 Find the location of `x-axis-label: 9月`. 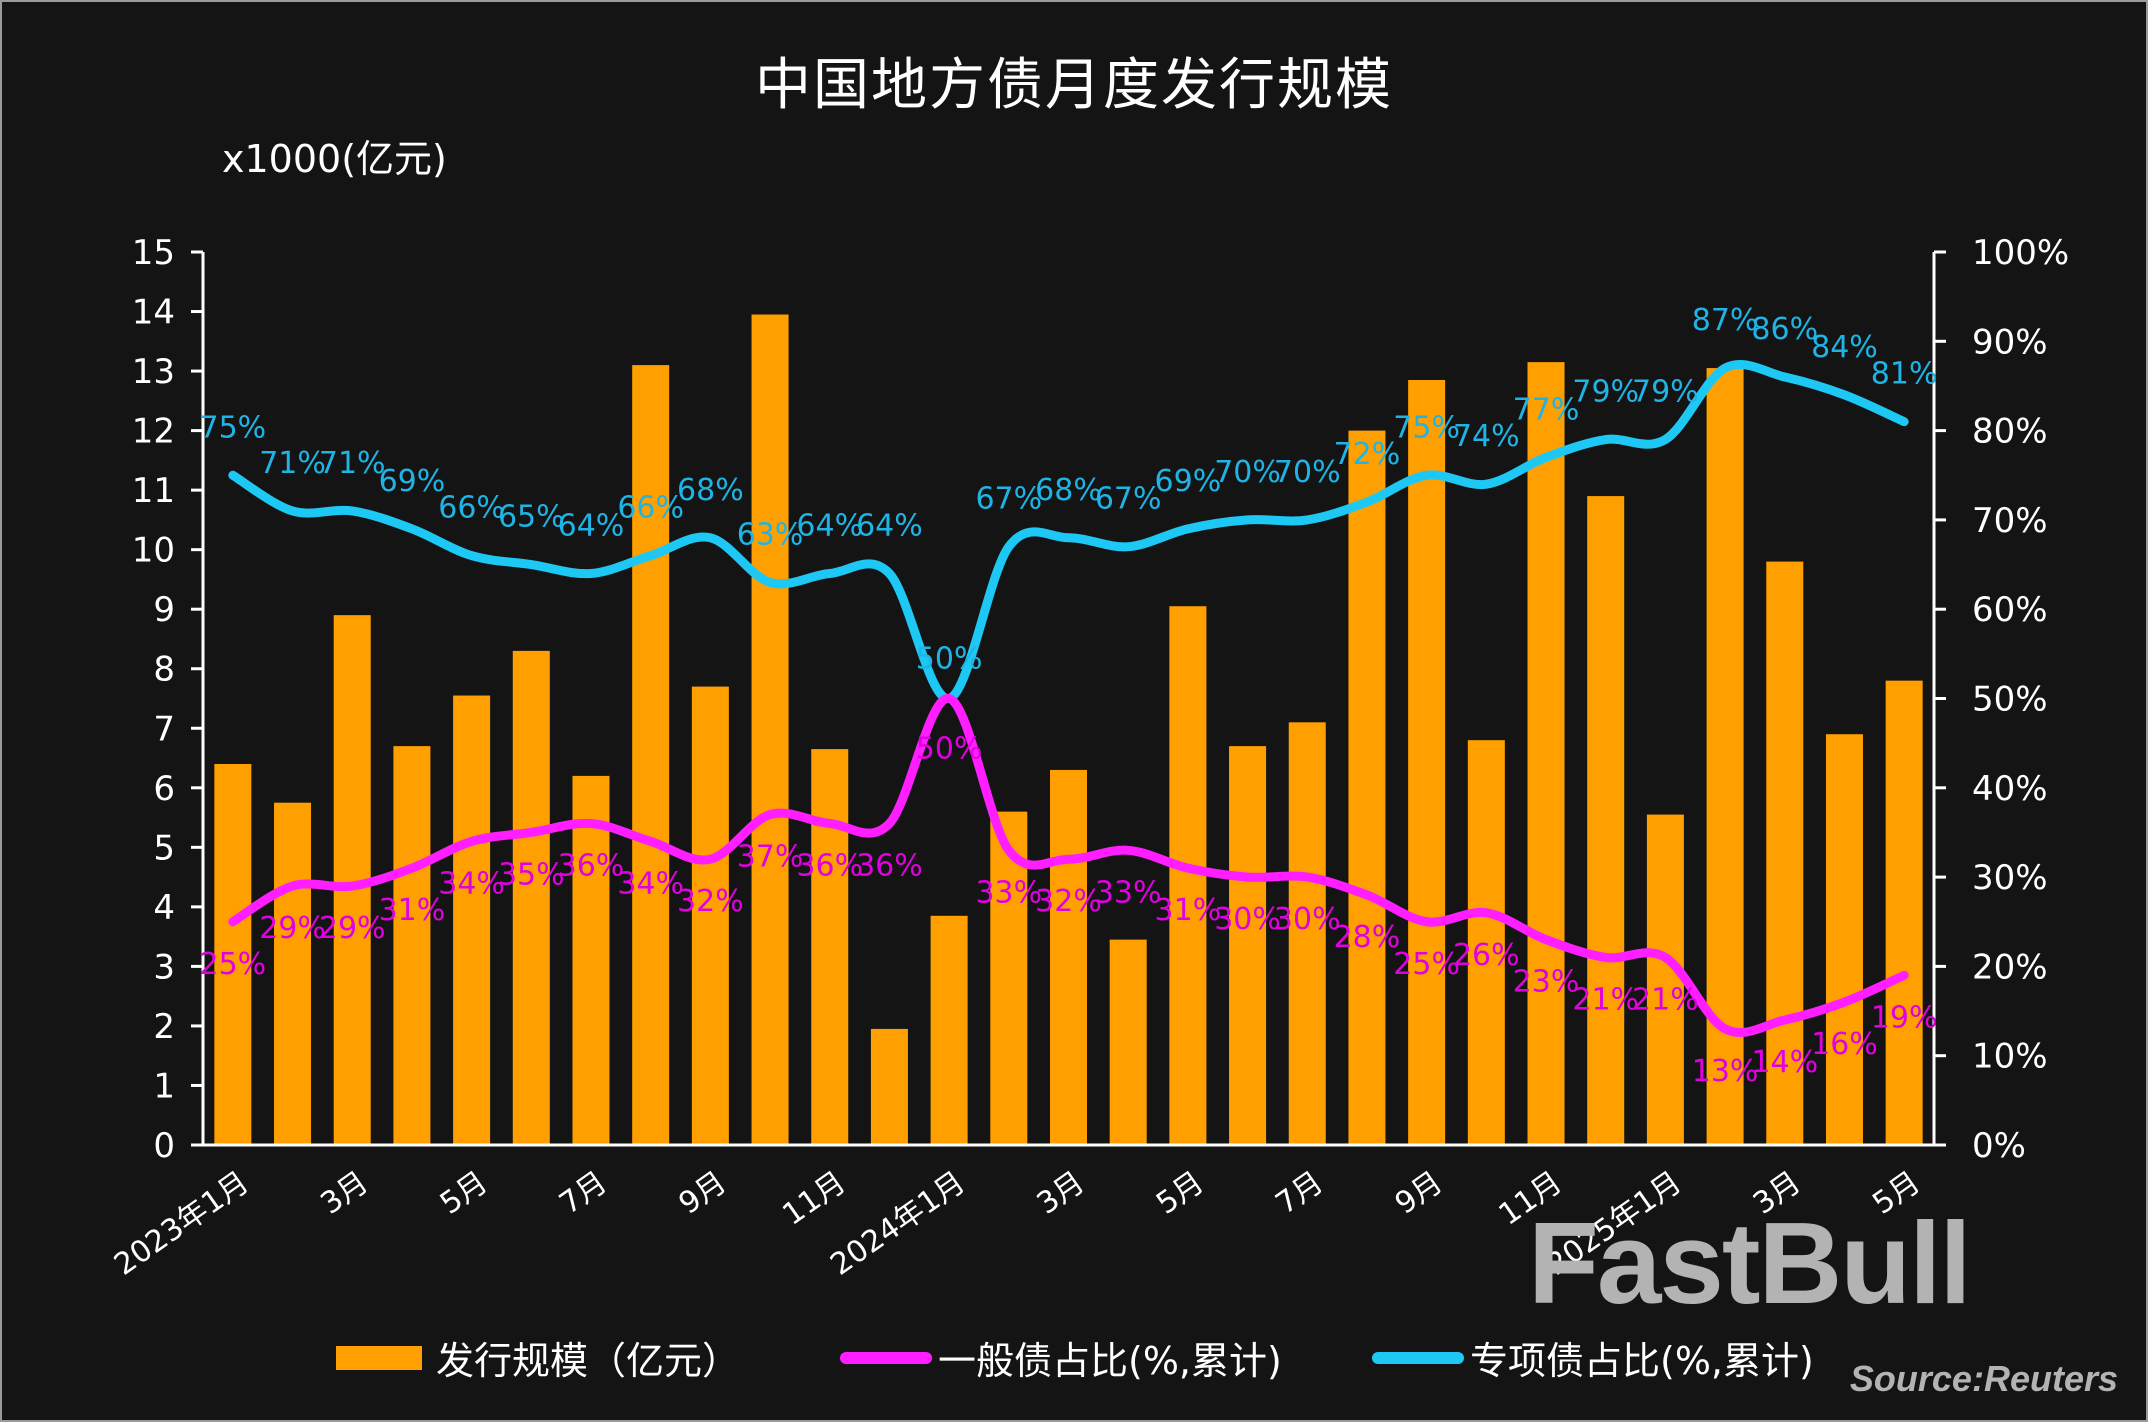

x-axis-label: 9月 is located at coordinates (1419, 1193).